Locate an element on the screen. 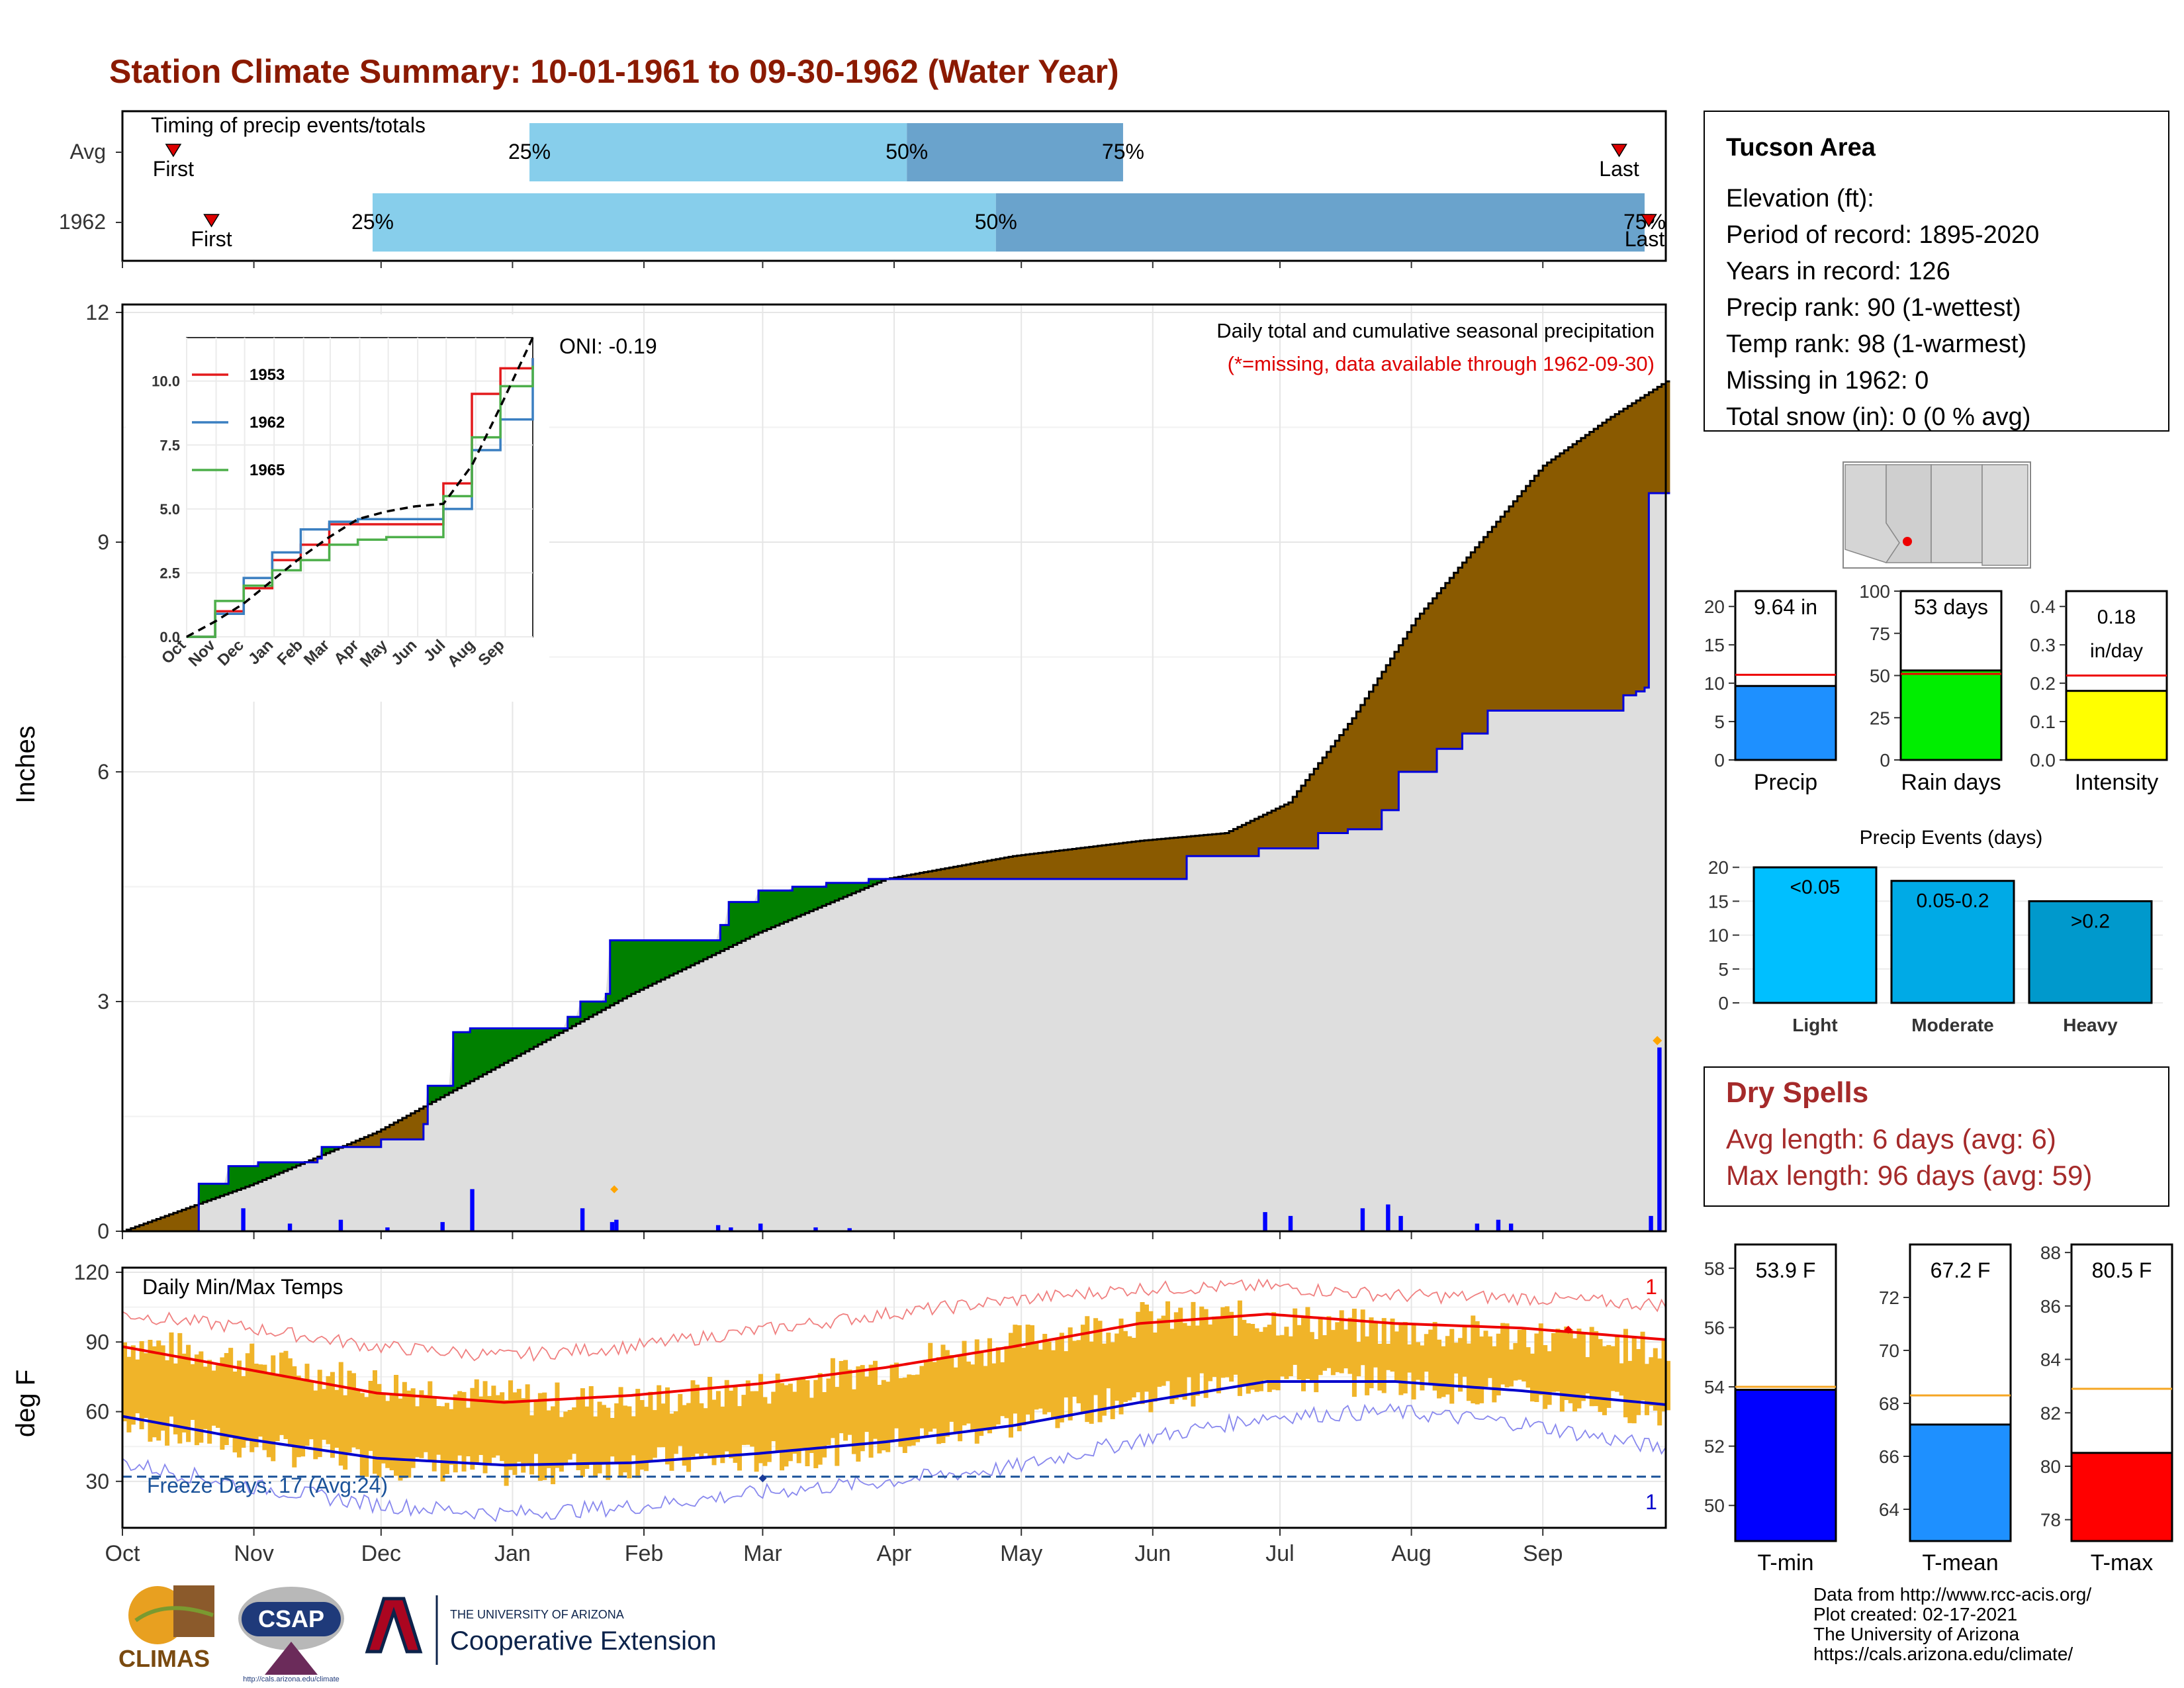 This screenshot has width=2184, height=1688. temp-ytick-label-0: 30 is located at coordinates (97, 1481).